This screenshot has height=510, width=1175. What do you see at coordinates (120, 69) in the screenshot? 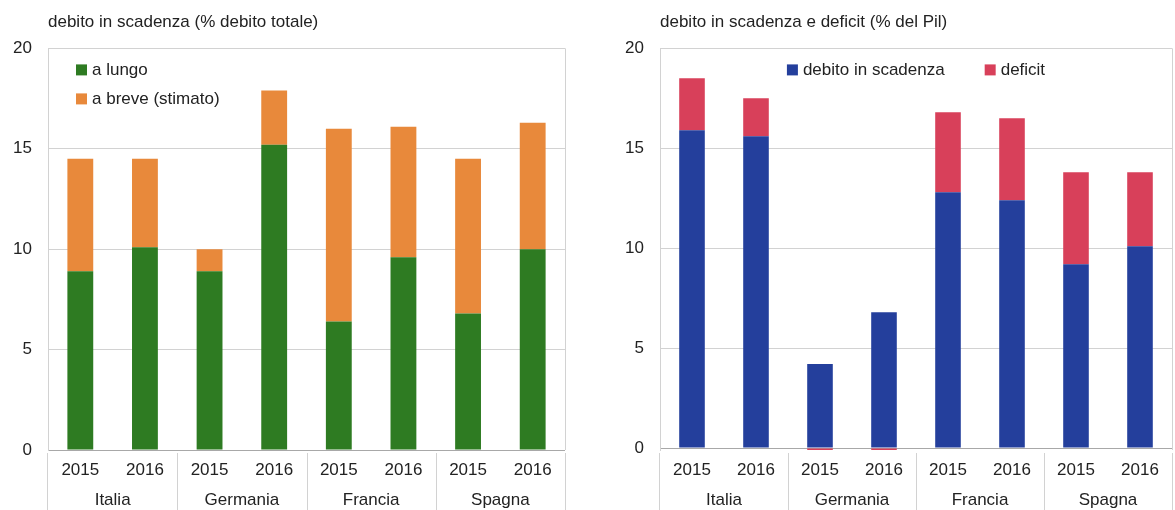
I see `legend-label: a lungo` at bounding box center [120, 69].